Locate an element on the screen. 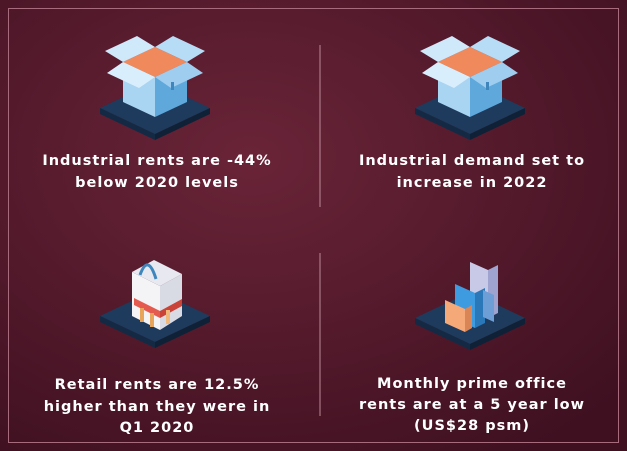 Image resolution: width=627 pixels, height=451 pixels. retail-icon is located at coordinates (155, 304).